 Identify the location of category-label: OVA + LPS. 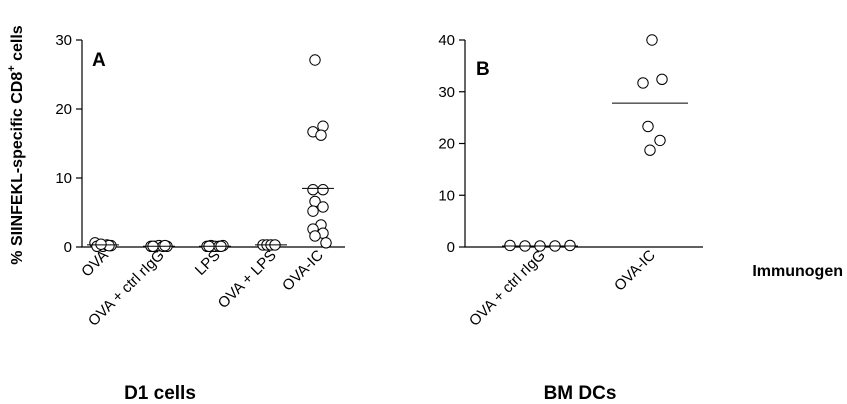
(247, 279).